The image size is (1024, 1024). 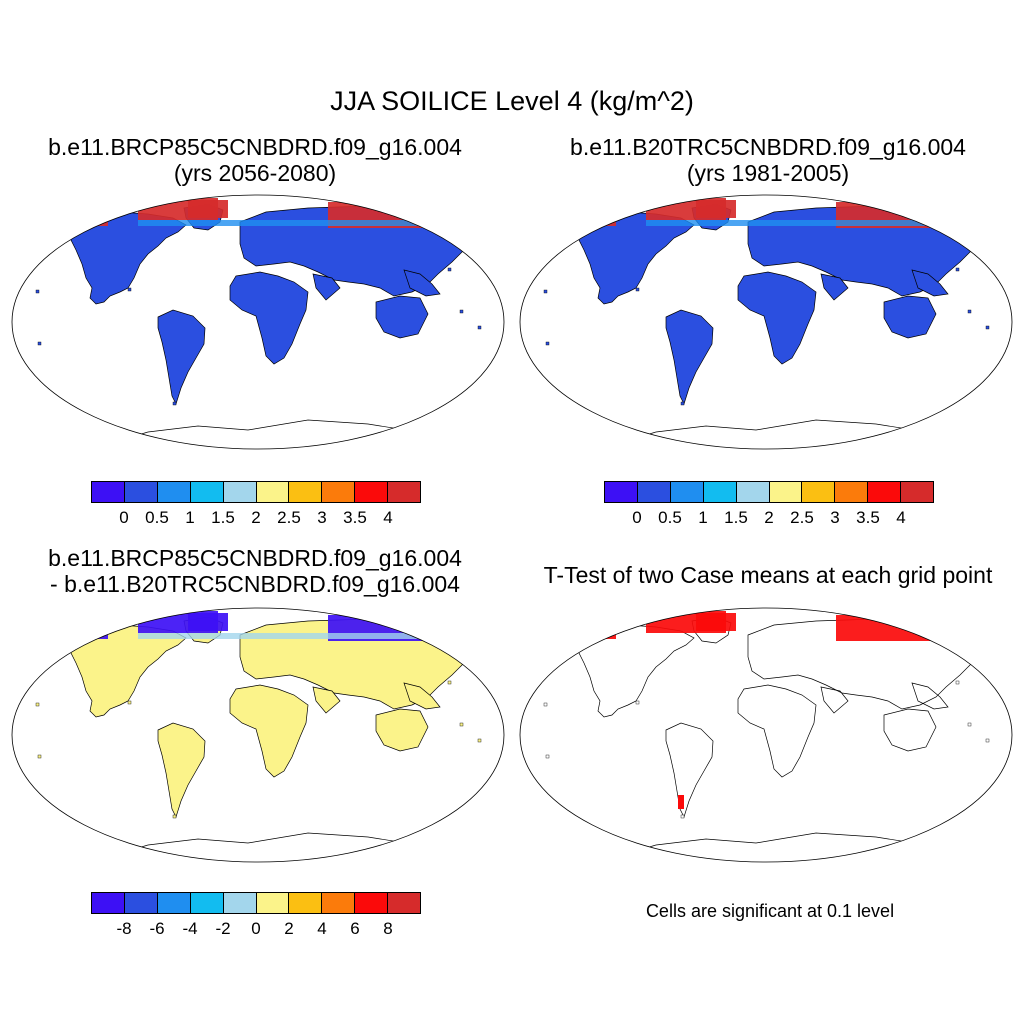 I want to click on main-title: JJA SOILICE Level 4 (kg/m^2), so click(x=512, y=101).